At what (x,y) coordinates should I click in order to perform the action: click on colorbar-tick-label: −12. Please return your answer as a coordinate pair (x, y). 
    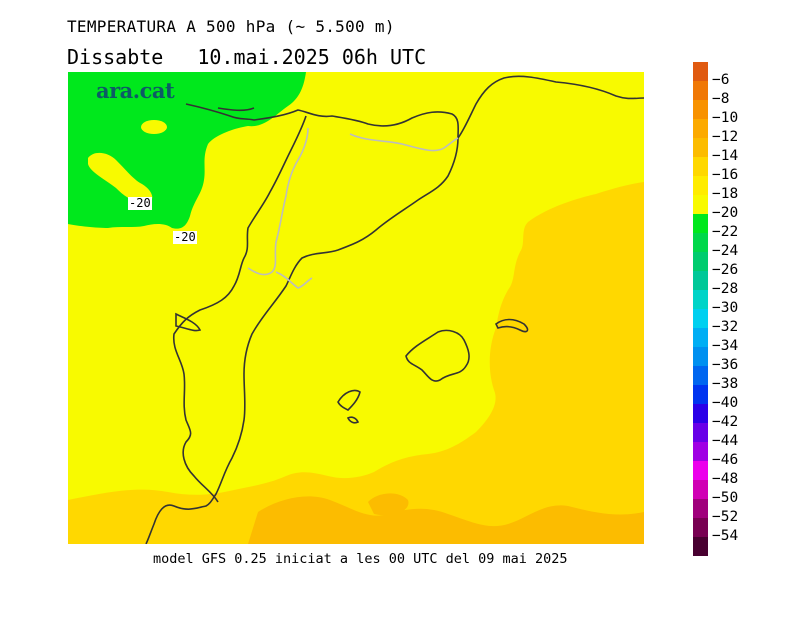
    Looking at the image, I should click on (725, 137).